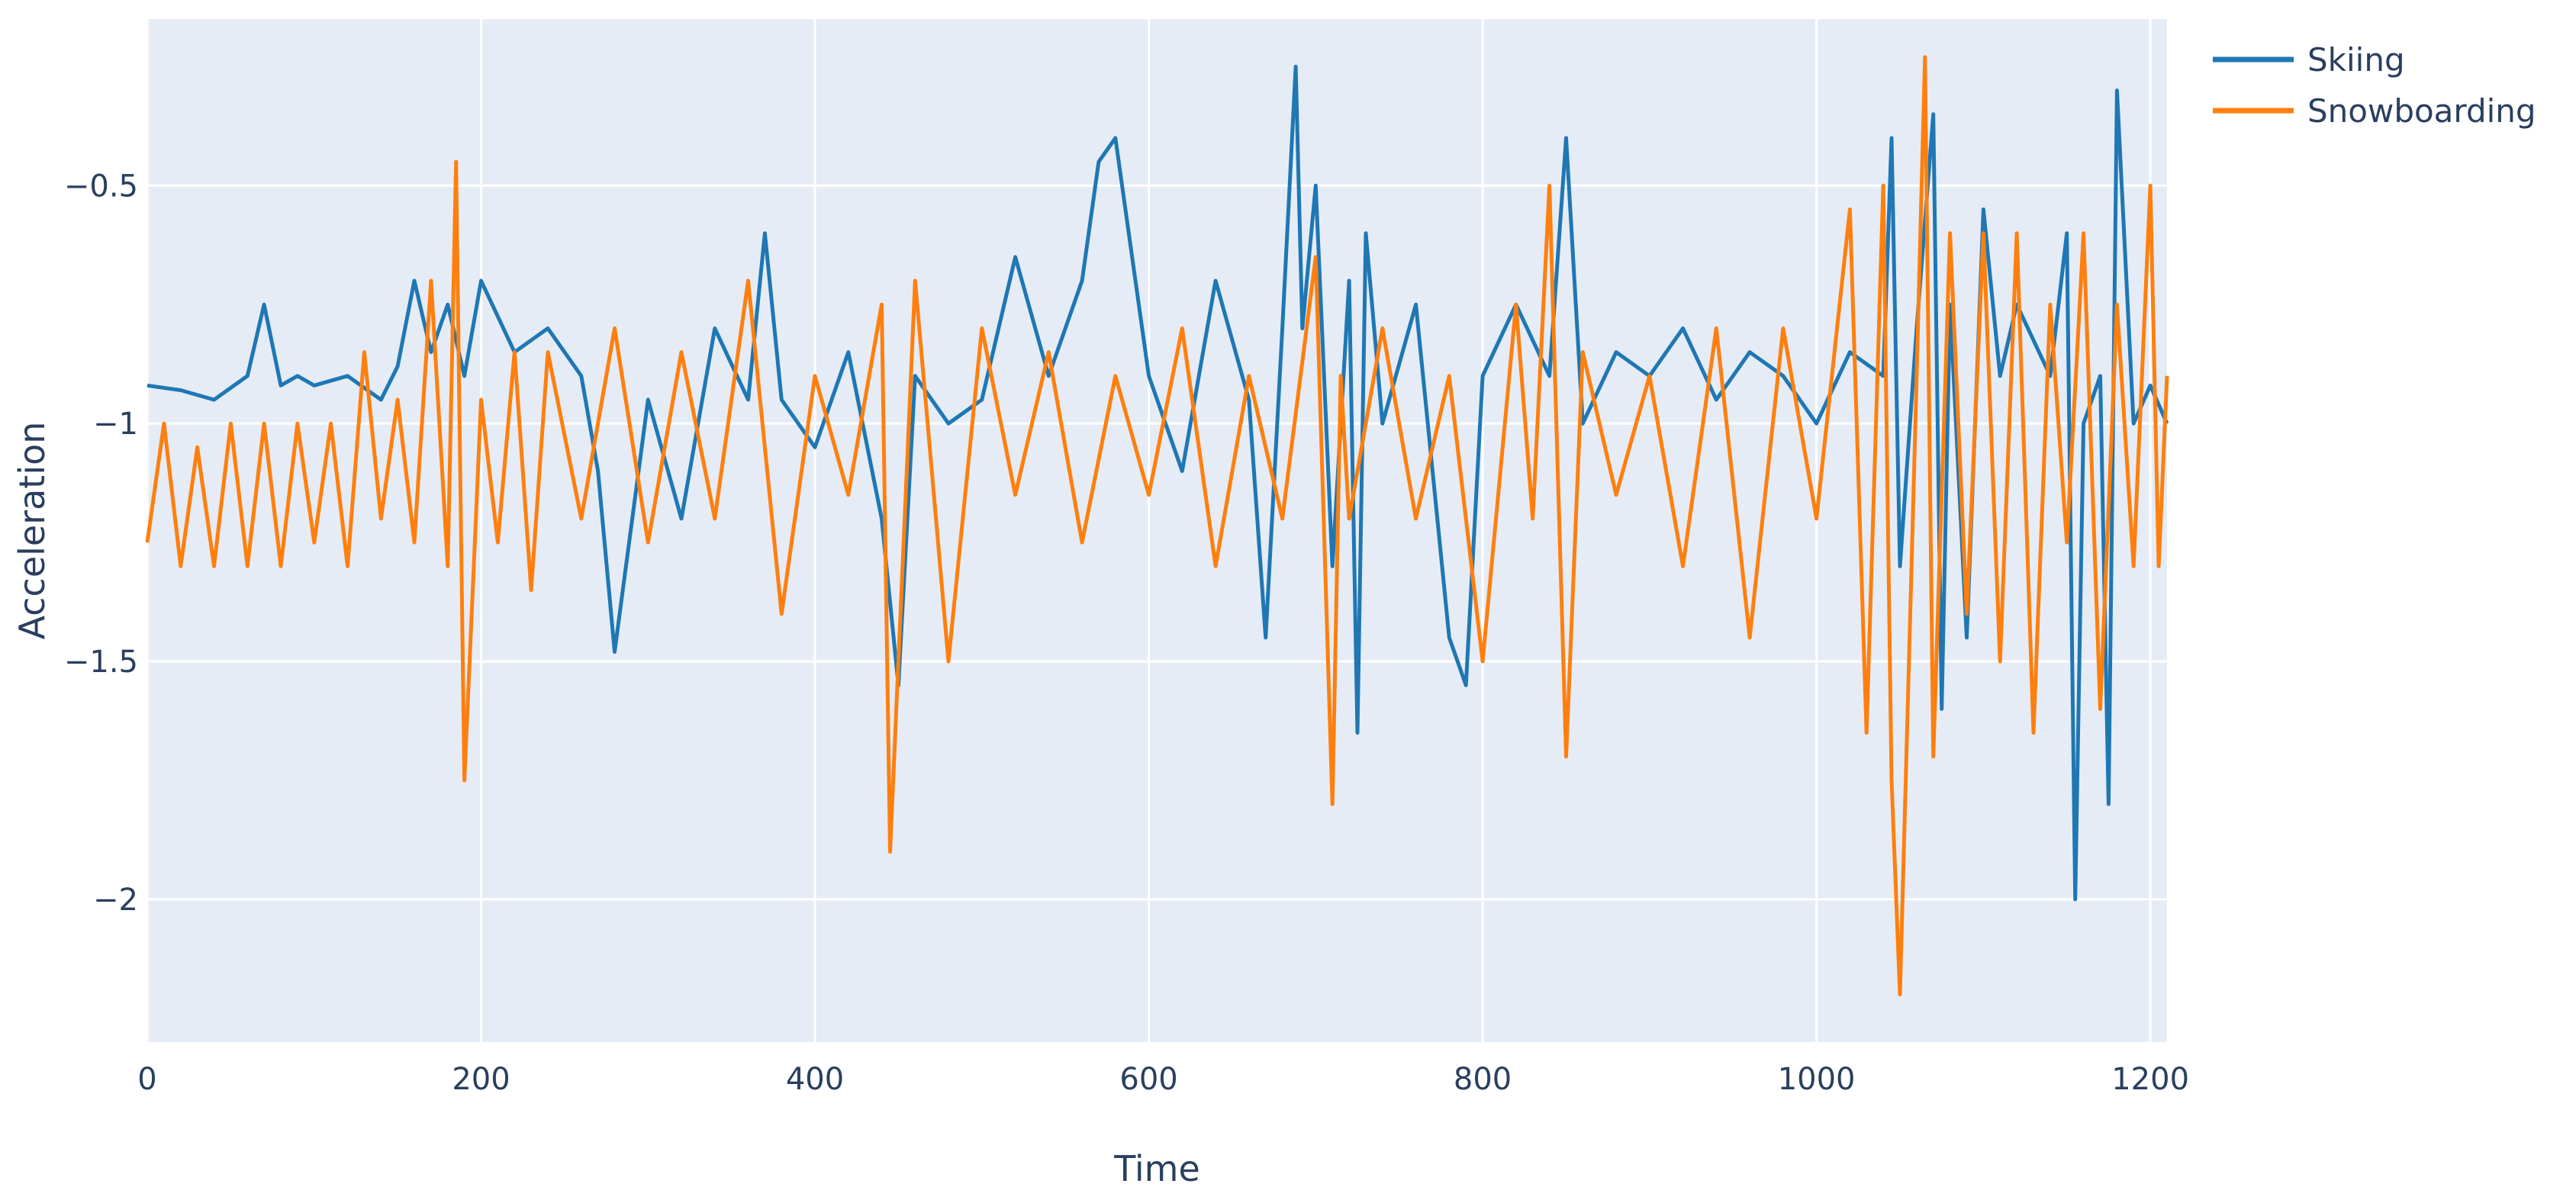  I want to click on y-axis-ticks: −0.5 −1 −1.5 −2, so click(101, 543).